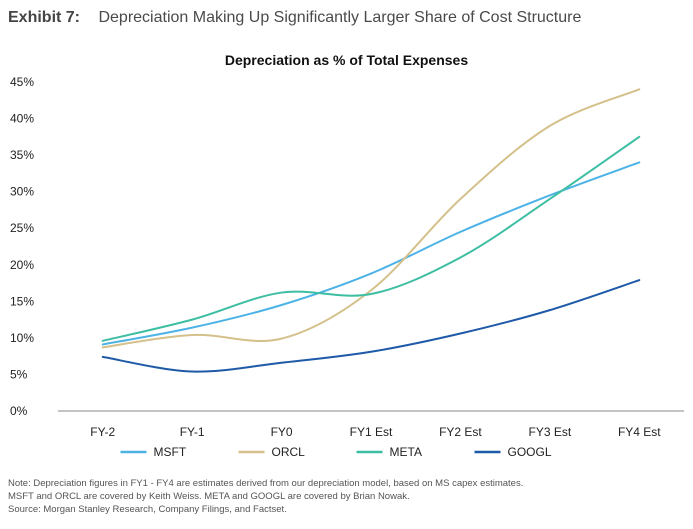  I want to click on y-tick-label: 35%, so click(22, 155).